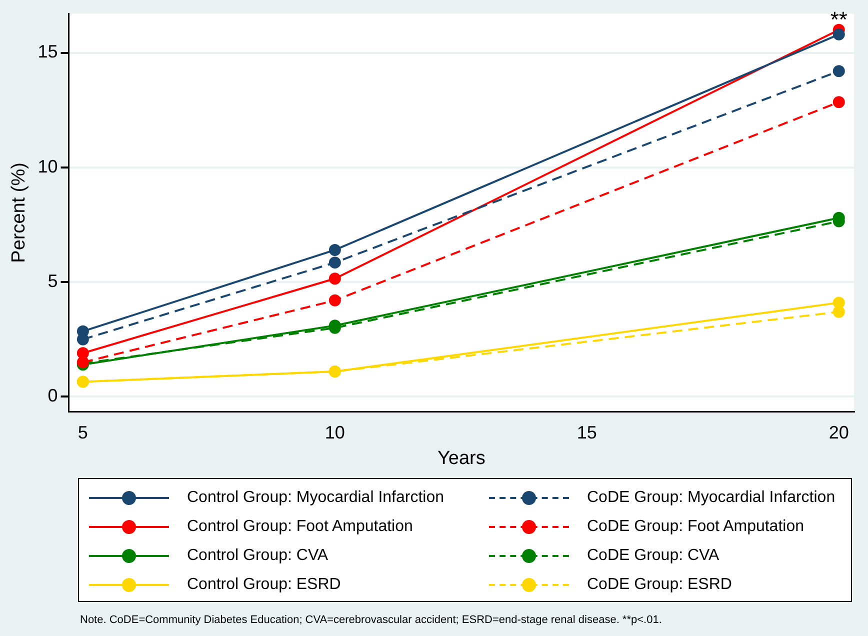 This screenshot has height=636, width=868. Describe the element at coordinates (53, 396) in the screenshot. I see `y-tick-label: 0` at that location.